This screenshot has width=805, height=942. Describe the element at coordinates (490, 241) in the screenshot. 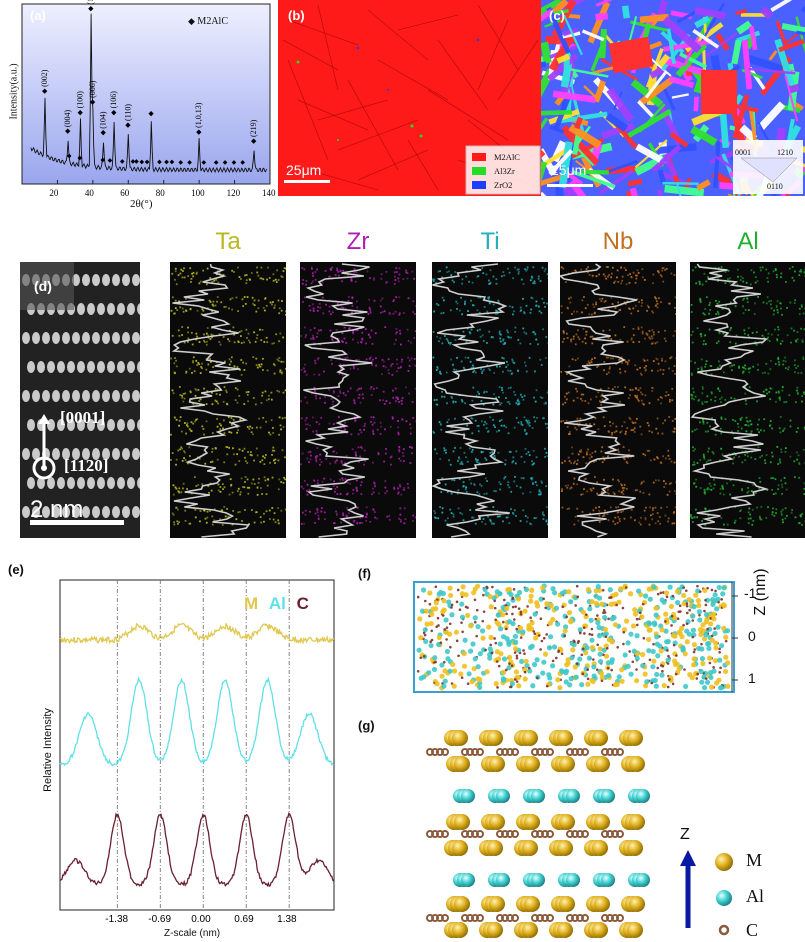

I see `eds-element-label: Ti` at that location.